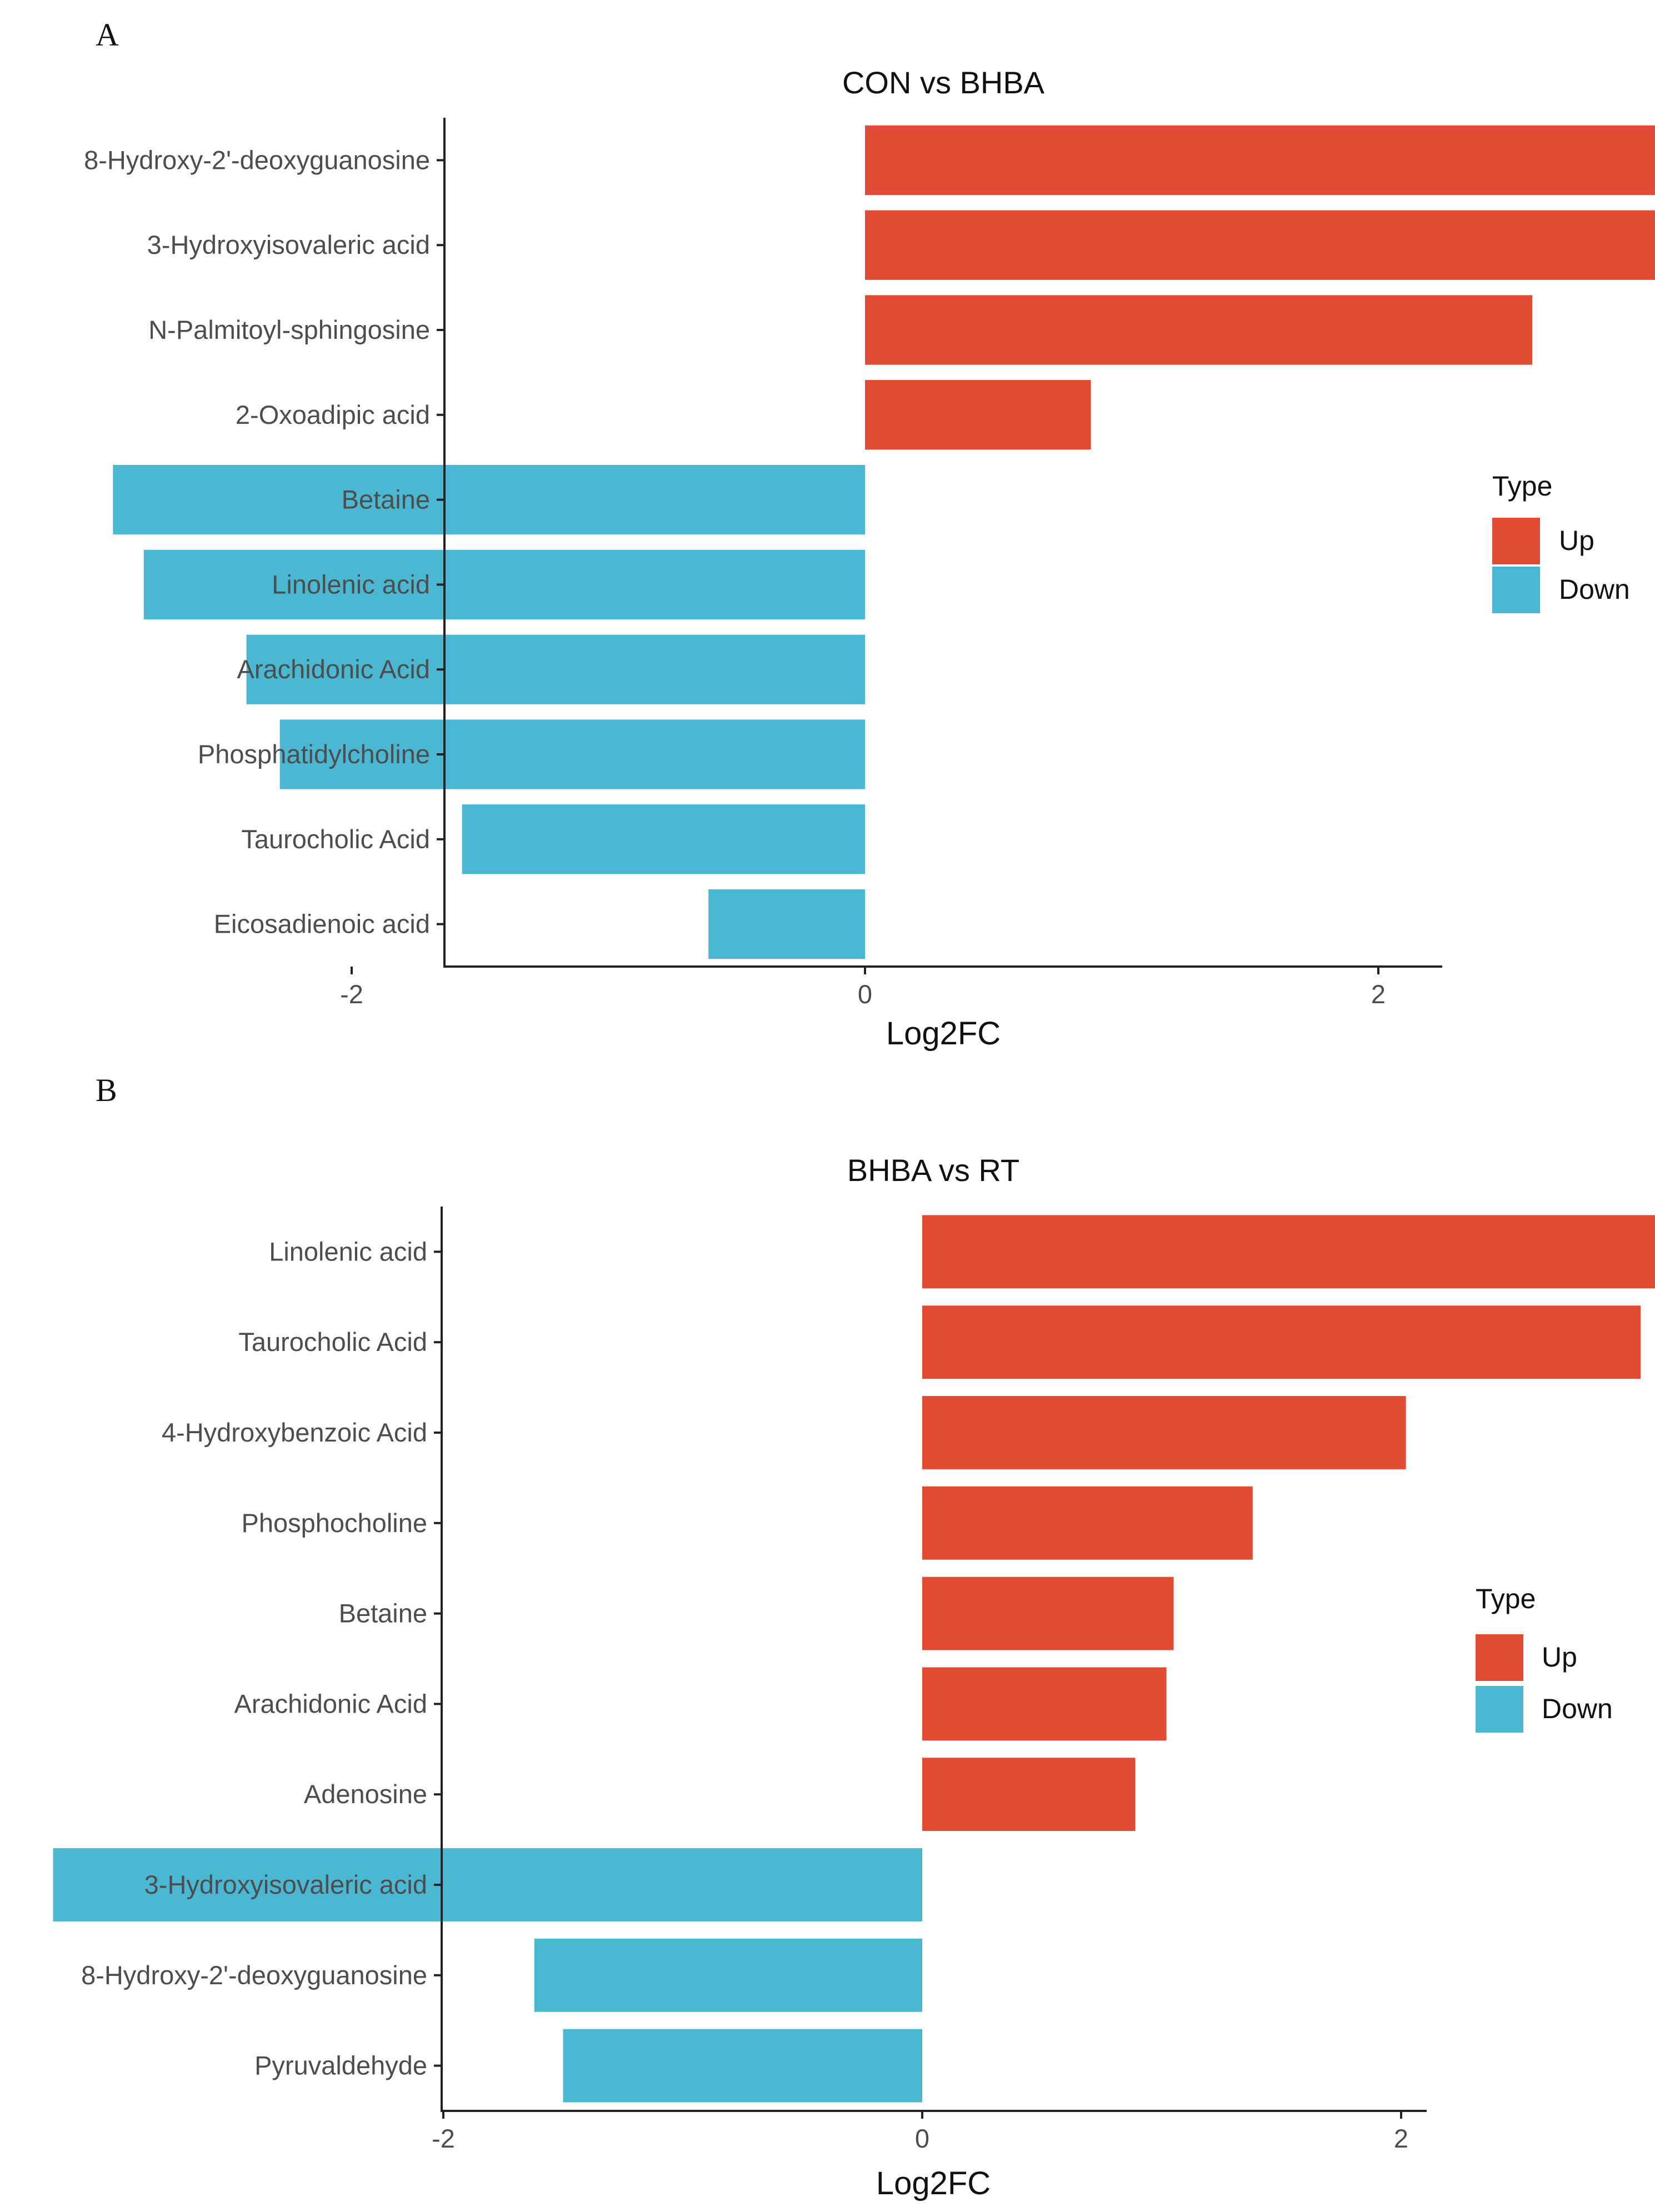 The width and height of the screenshot is (1655, 2212). Describe the element at coordinates (107, 35) in the screenshot. I see `panel-a-letter: A` at that location.